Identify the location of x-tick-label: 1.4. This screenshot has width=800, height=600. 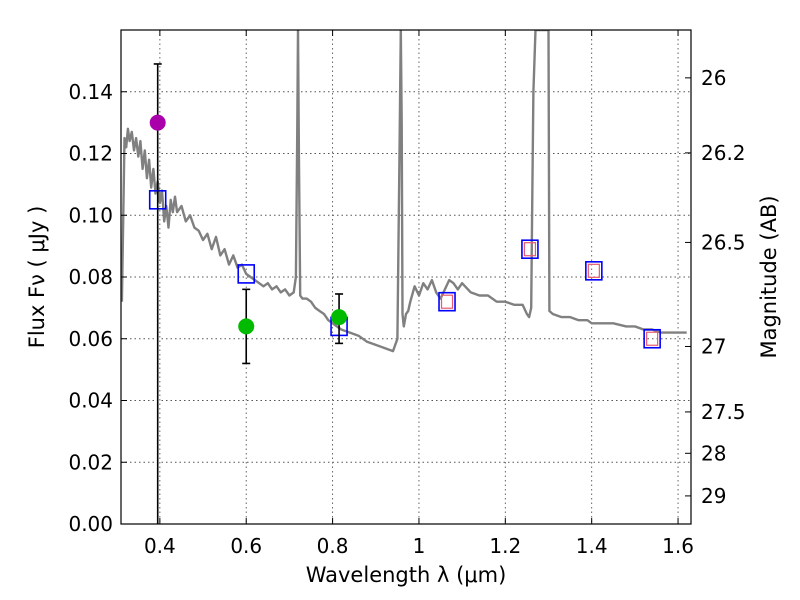
(592, 546).